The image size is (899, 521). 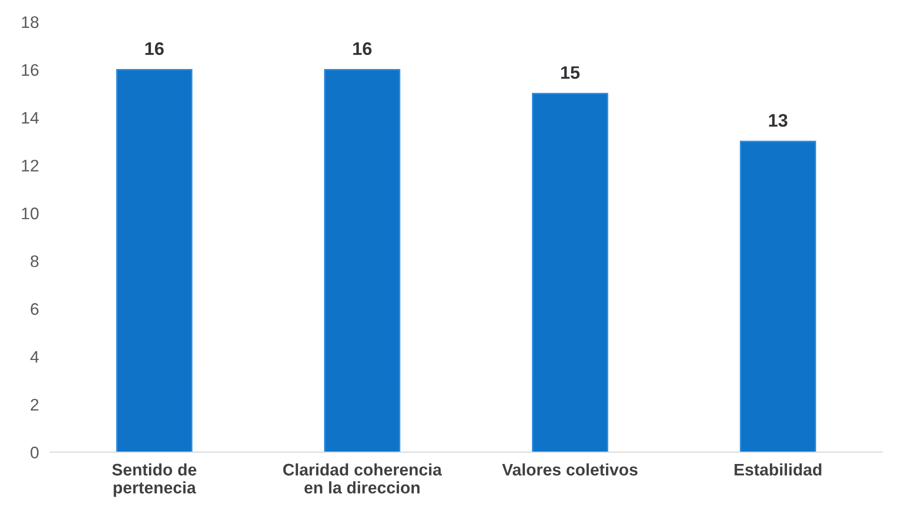 I want to click on x-tick-label: Sentido de pertenecia, so click(x=154, y=480).